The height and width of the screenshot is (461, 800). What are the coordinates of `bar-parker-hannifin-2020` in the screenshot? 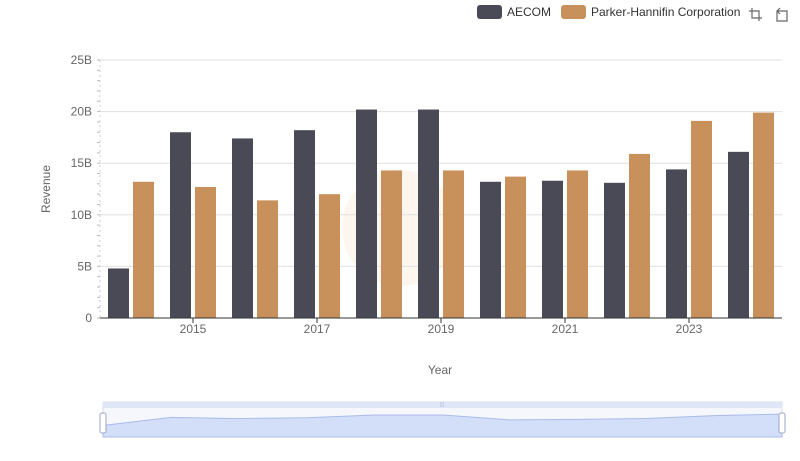 It's located at (515, 247).